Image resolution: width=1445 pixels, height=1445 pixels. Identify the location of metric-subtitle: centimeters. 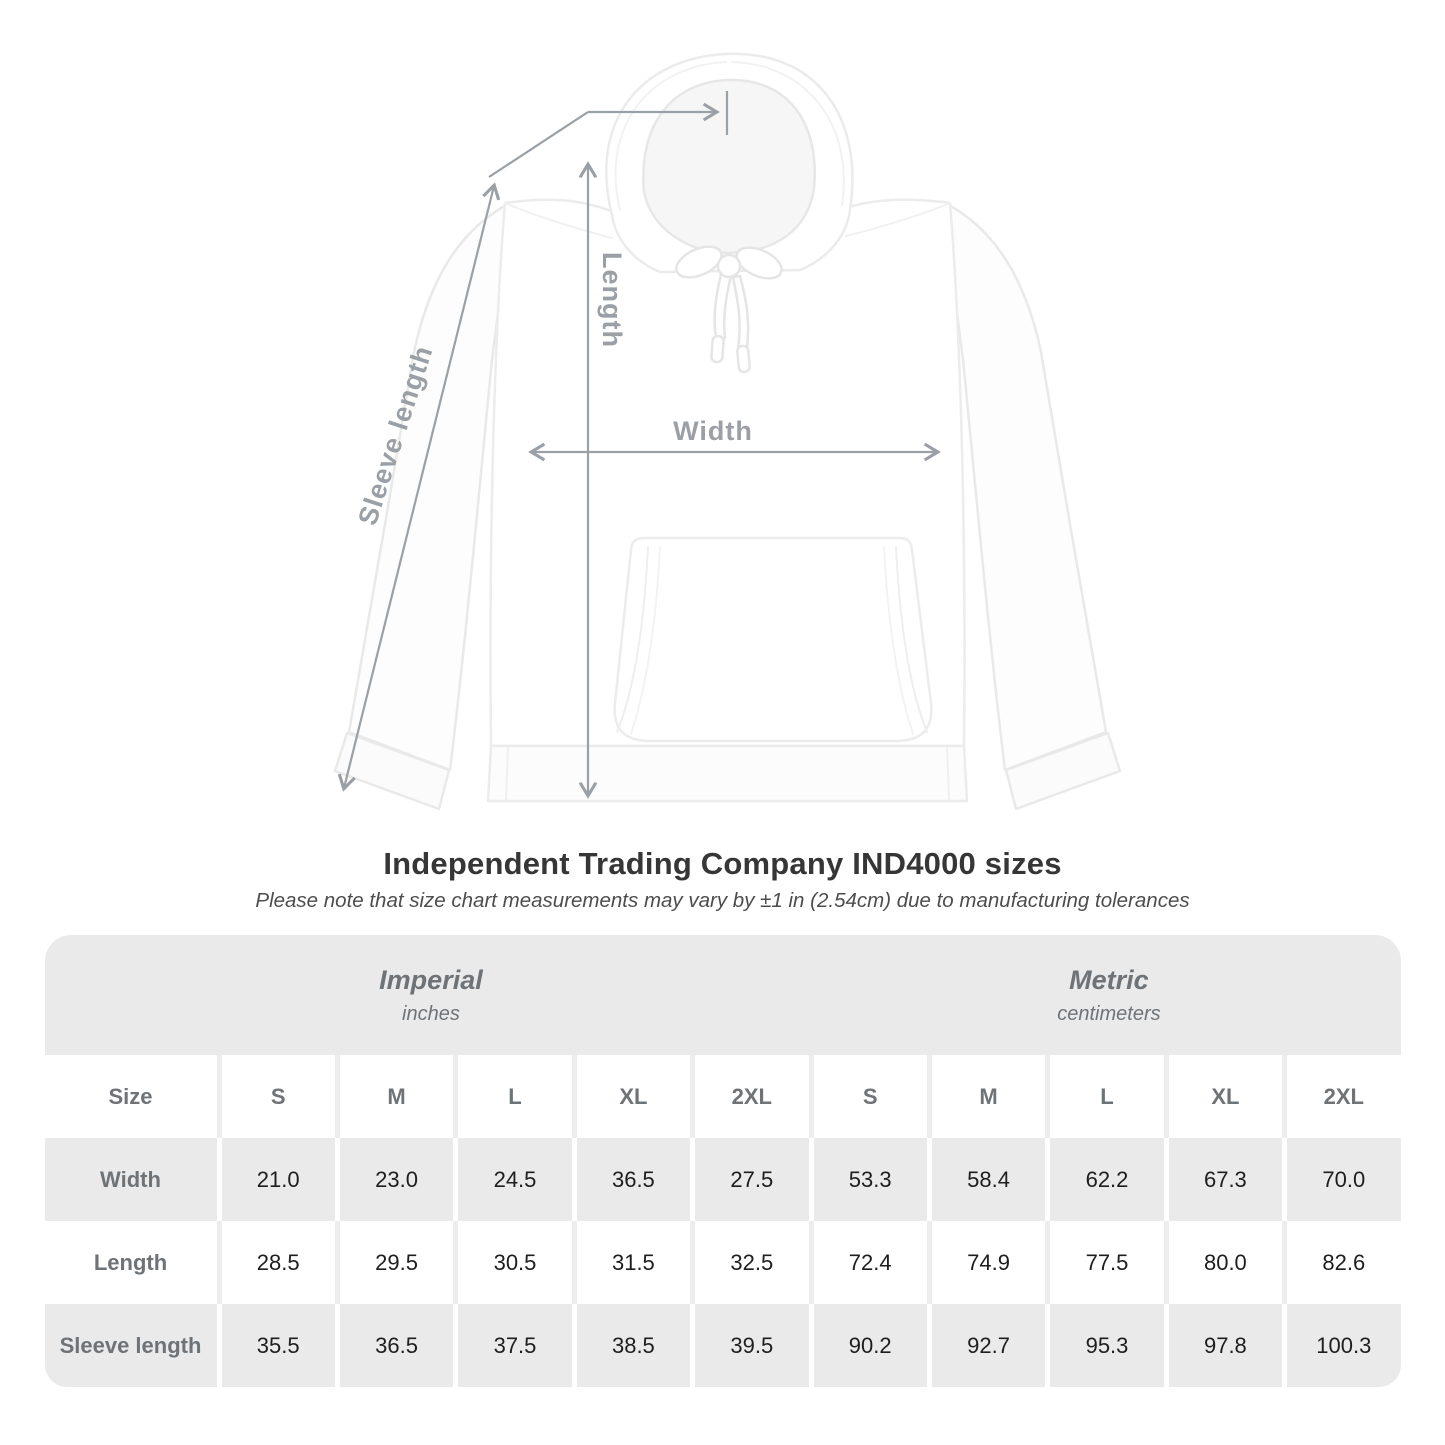
(1109, 1013).